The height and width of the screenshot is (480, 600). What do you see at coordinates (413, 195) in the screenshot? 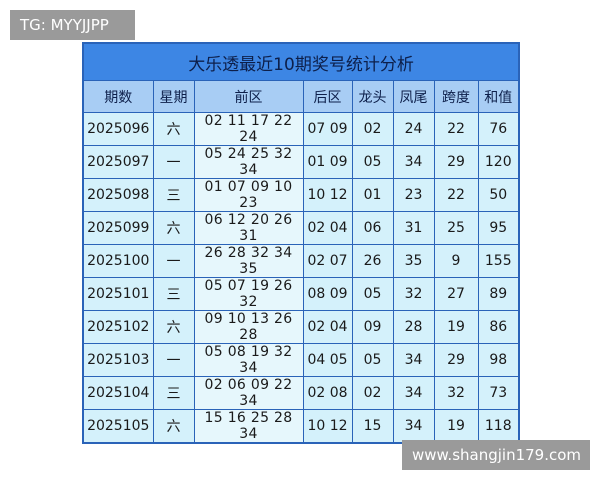
I see `cell: 23` at bounding box center [413, 195].